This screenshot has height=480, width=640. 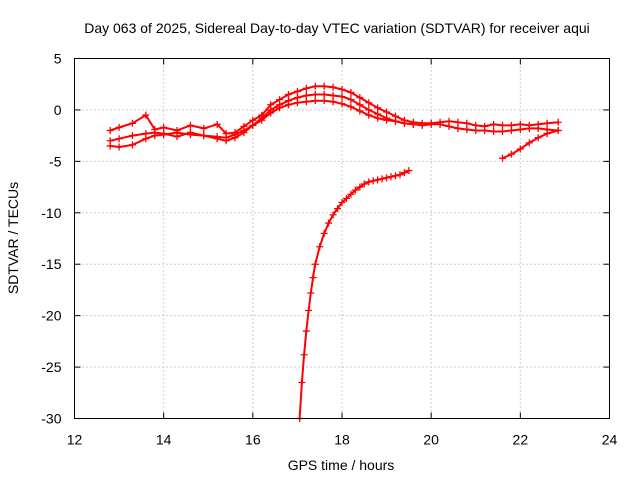 I want to click on x-tick-label: 12, so click(x=75, y=440).